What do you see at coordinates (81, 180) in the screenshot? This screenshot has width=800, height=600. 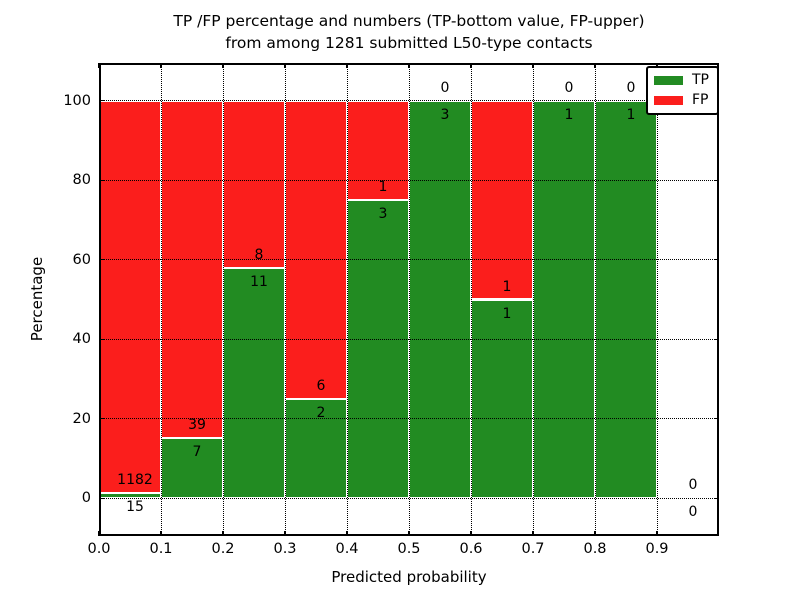 I see `y-tick-label: 80` at bounding box center [81, 180].